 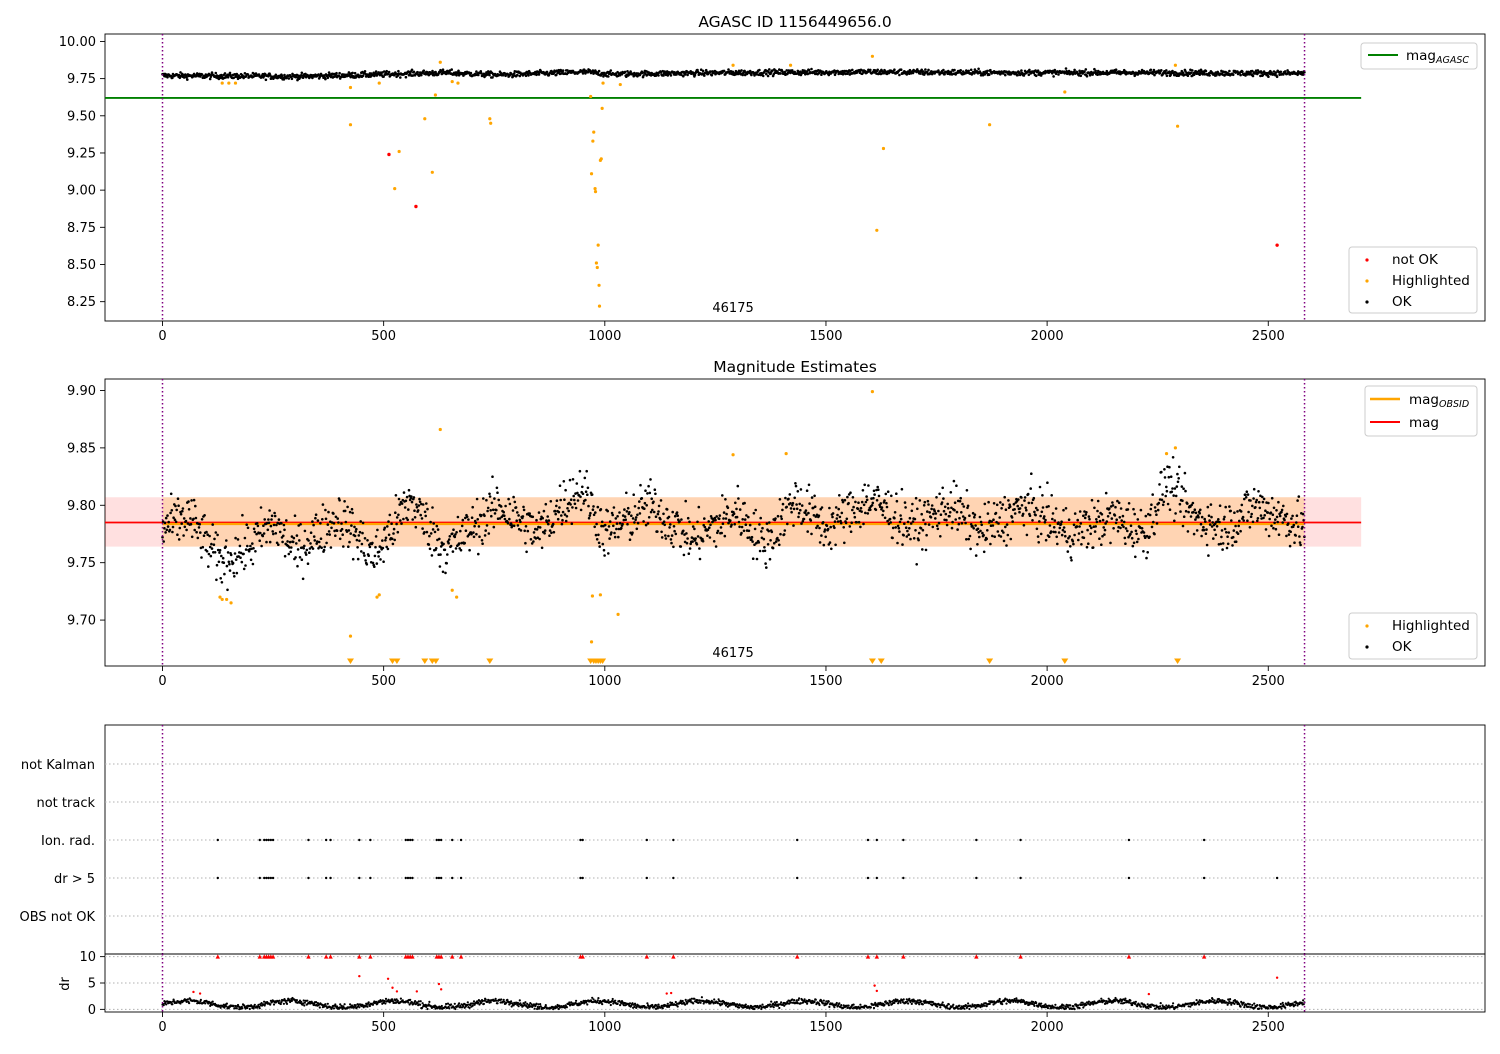 What do you see at coordinates (594, 188) in the screenshot?
I see `highlighted-point` at bounding box center [594, 188].